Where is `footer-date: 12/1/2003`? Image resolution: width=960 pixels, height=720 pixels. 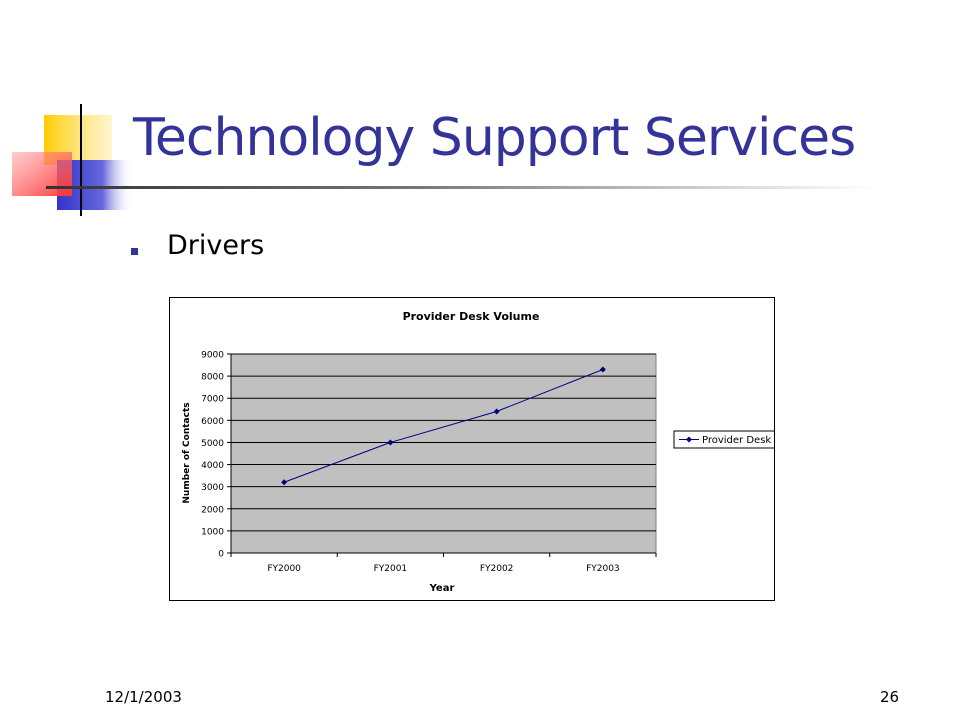 footer-date: 12/1/2003 is located at coordinates (143, 697).